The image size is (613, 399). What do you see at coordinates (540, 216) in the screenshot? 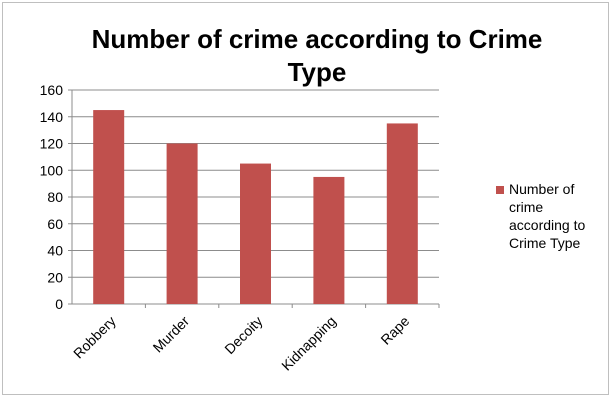
I see `legend: Number of crime according to Crime Type` at bounding box center [540, 216].